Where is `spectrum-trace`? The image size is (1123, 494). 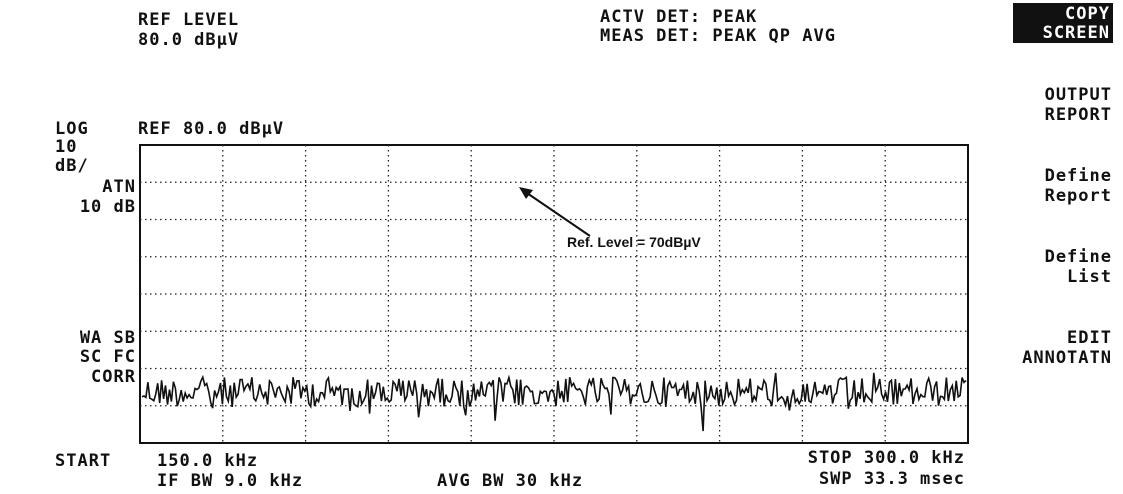 spectrum-trace is located at coordinates (554, 402).